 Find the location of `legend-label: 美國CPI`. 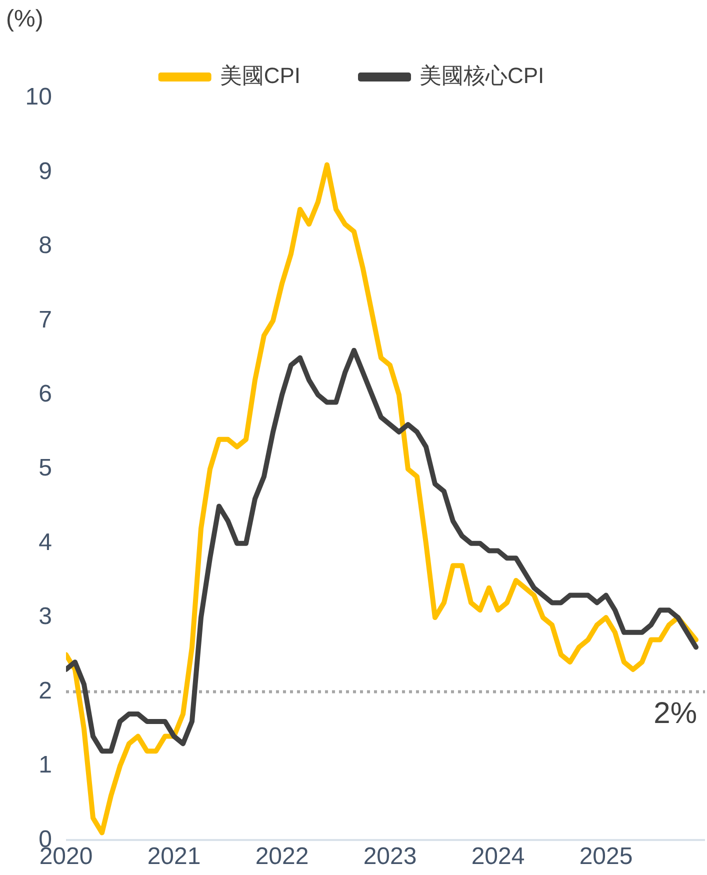

legend-label: 美國CPI is located at coordinates (260, 75).